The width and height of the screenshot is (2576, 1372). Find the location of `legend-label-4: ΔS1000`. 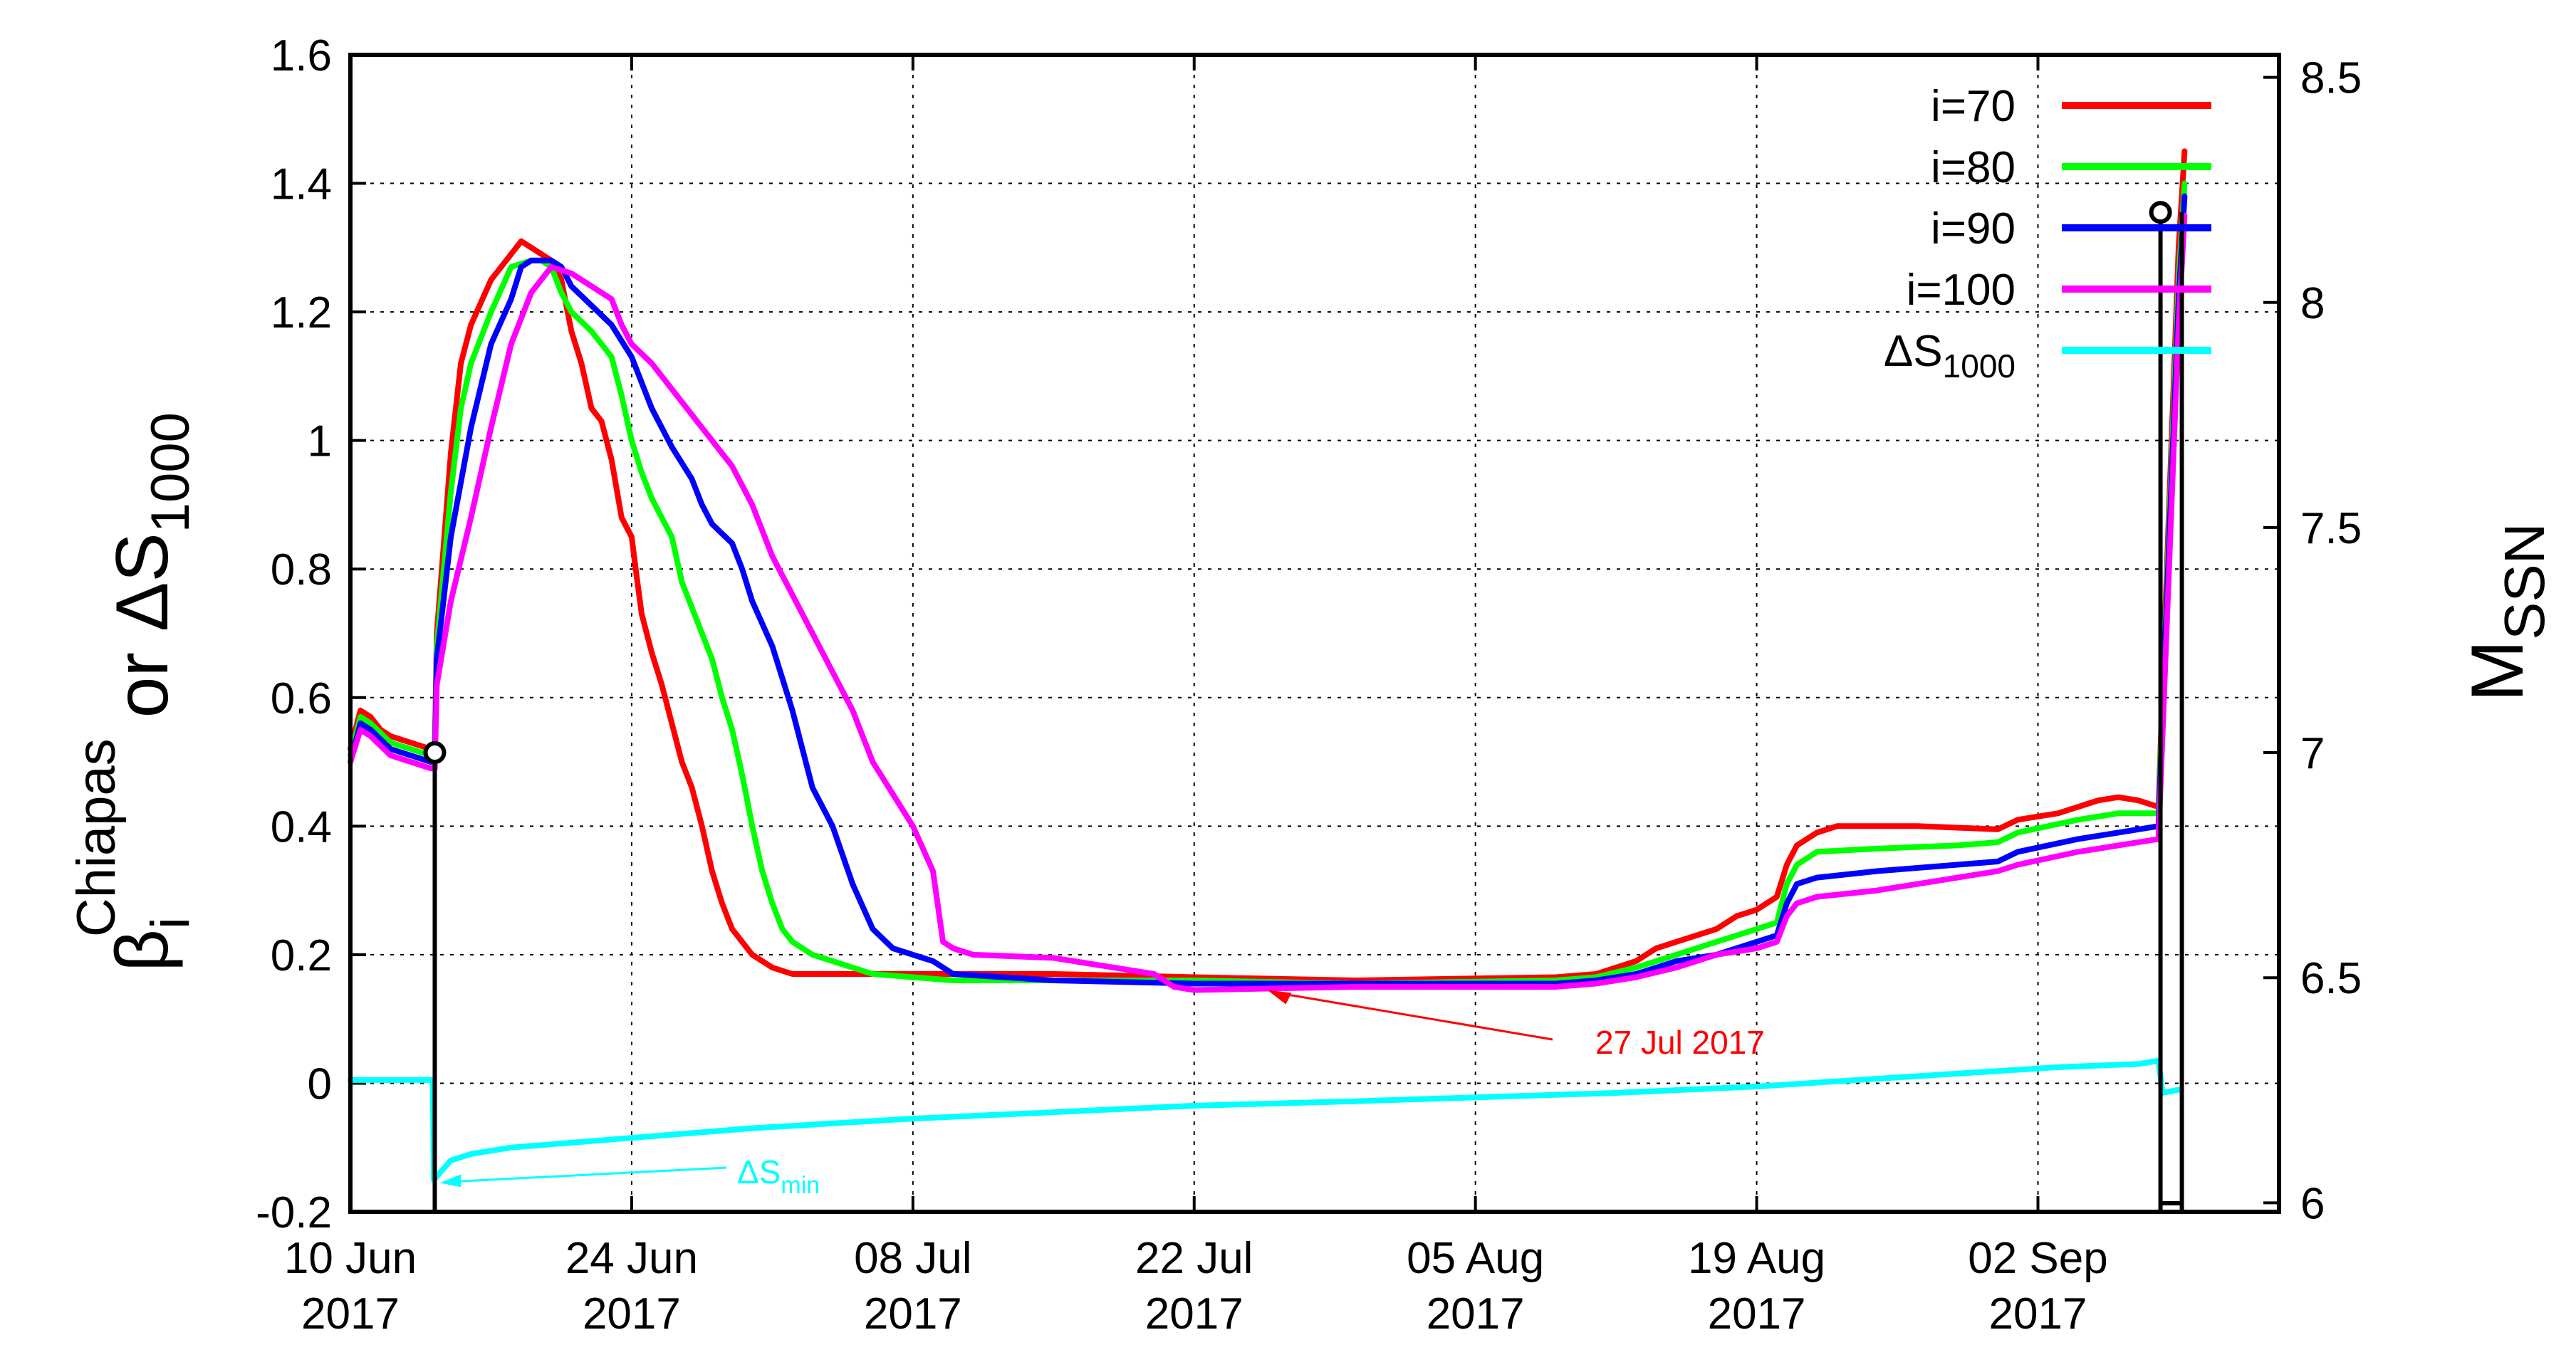

legend-label-4: ΔS1000 is located at coordinates (1950, 356).